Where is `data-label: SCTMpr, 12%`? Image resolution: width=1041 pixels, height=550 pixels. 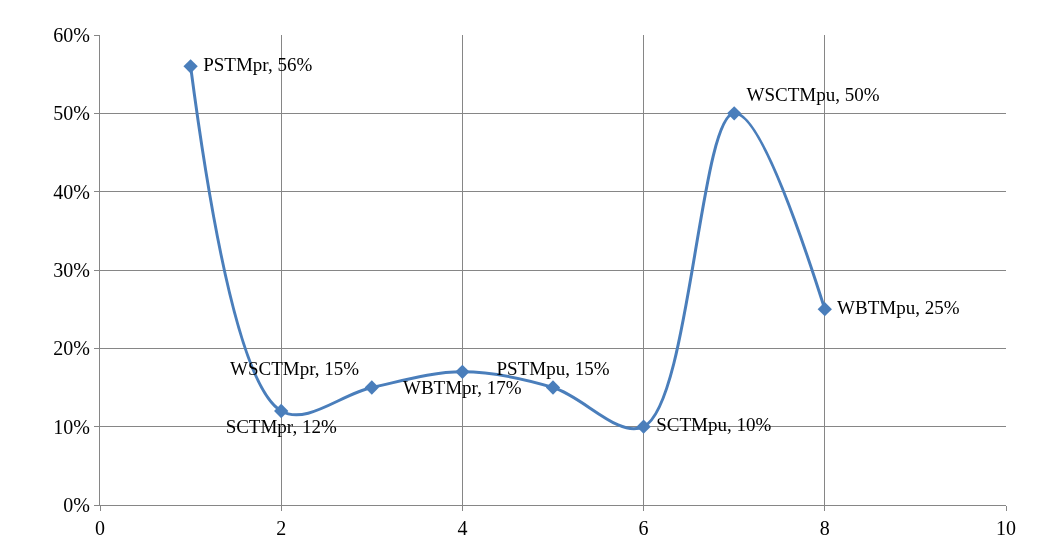 data-label: SCTMpr, 12% is located at coordinates (281, 427).